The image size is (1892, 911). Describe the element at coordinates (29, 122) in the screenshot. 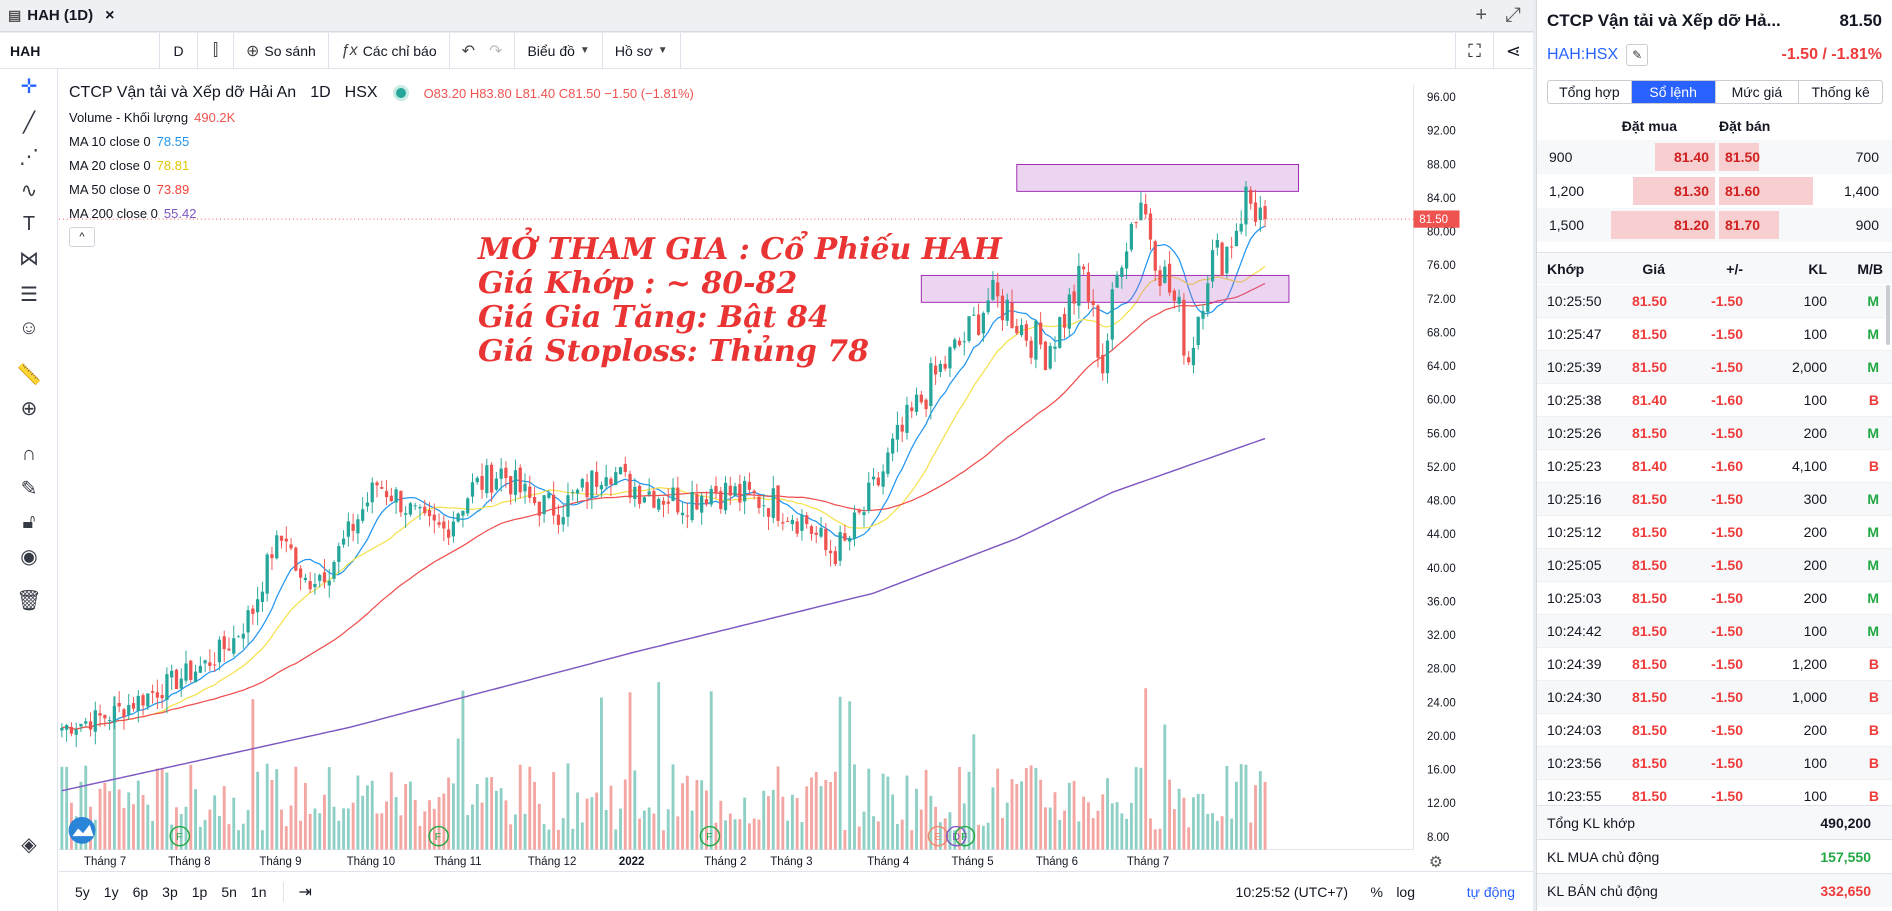

I see `trend-line-icon: ╱` at that location.